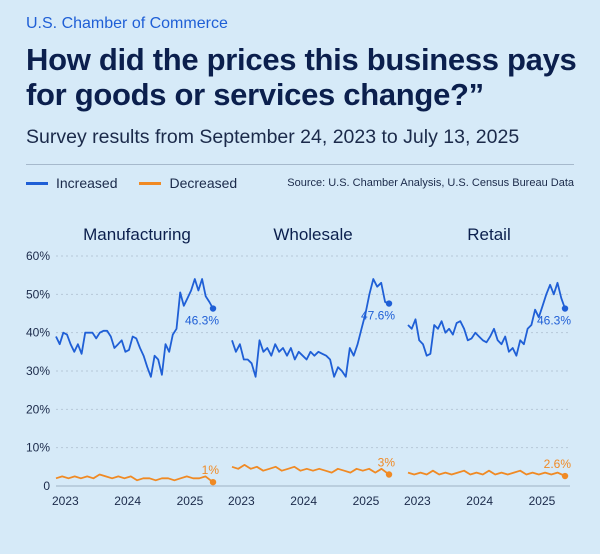 Image resolution: width=600 pixels, height=554 pixels. What do you see at coordinates (479, 501) in the screenshot?
I see `x-tick-label-retail: 2024` at bounding box center [479, 501].